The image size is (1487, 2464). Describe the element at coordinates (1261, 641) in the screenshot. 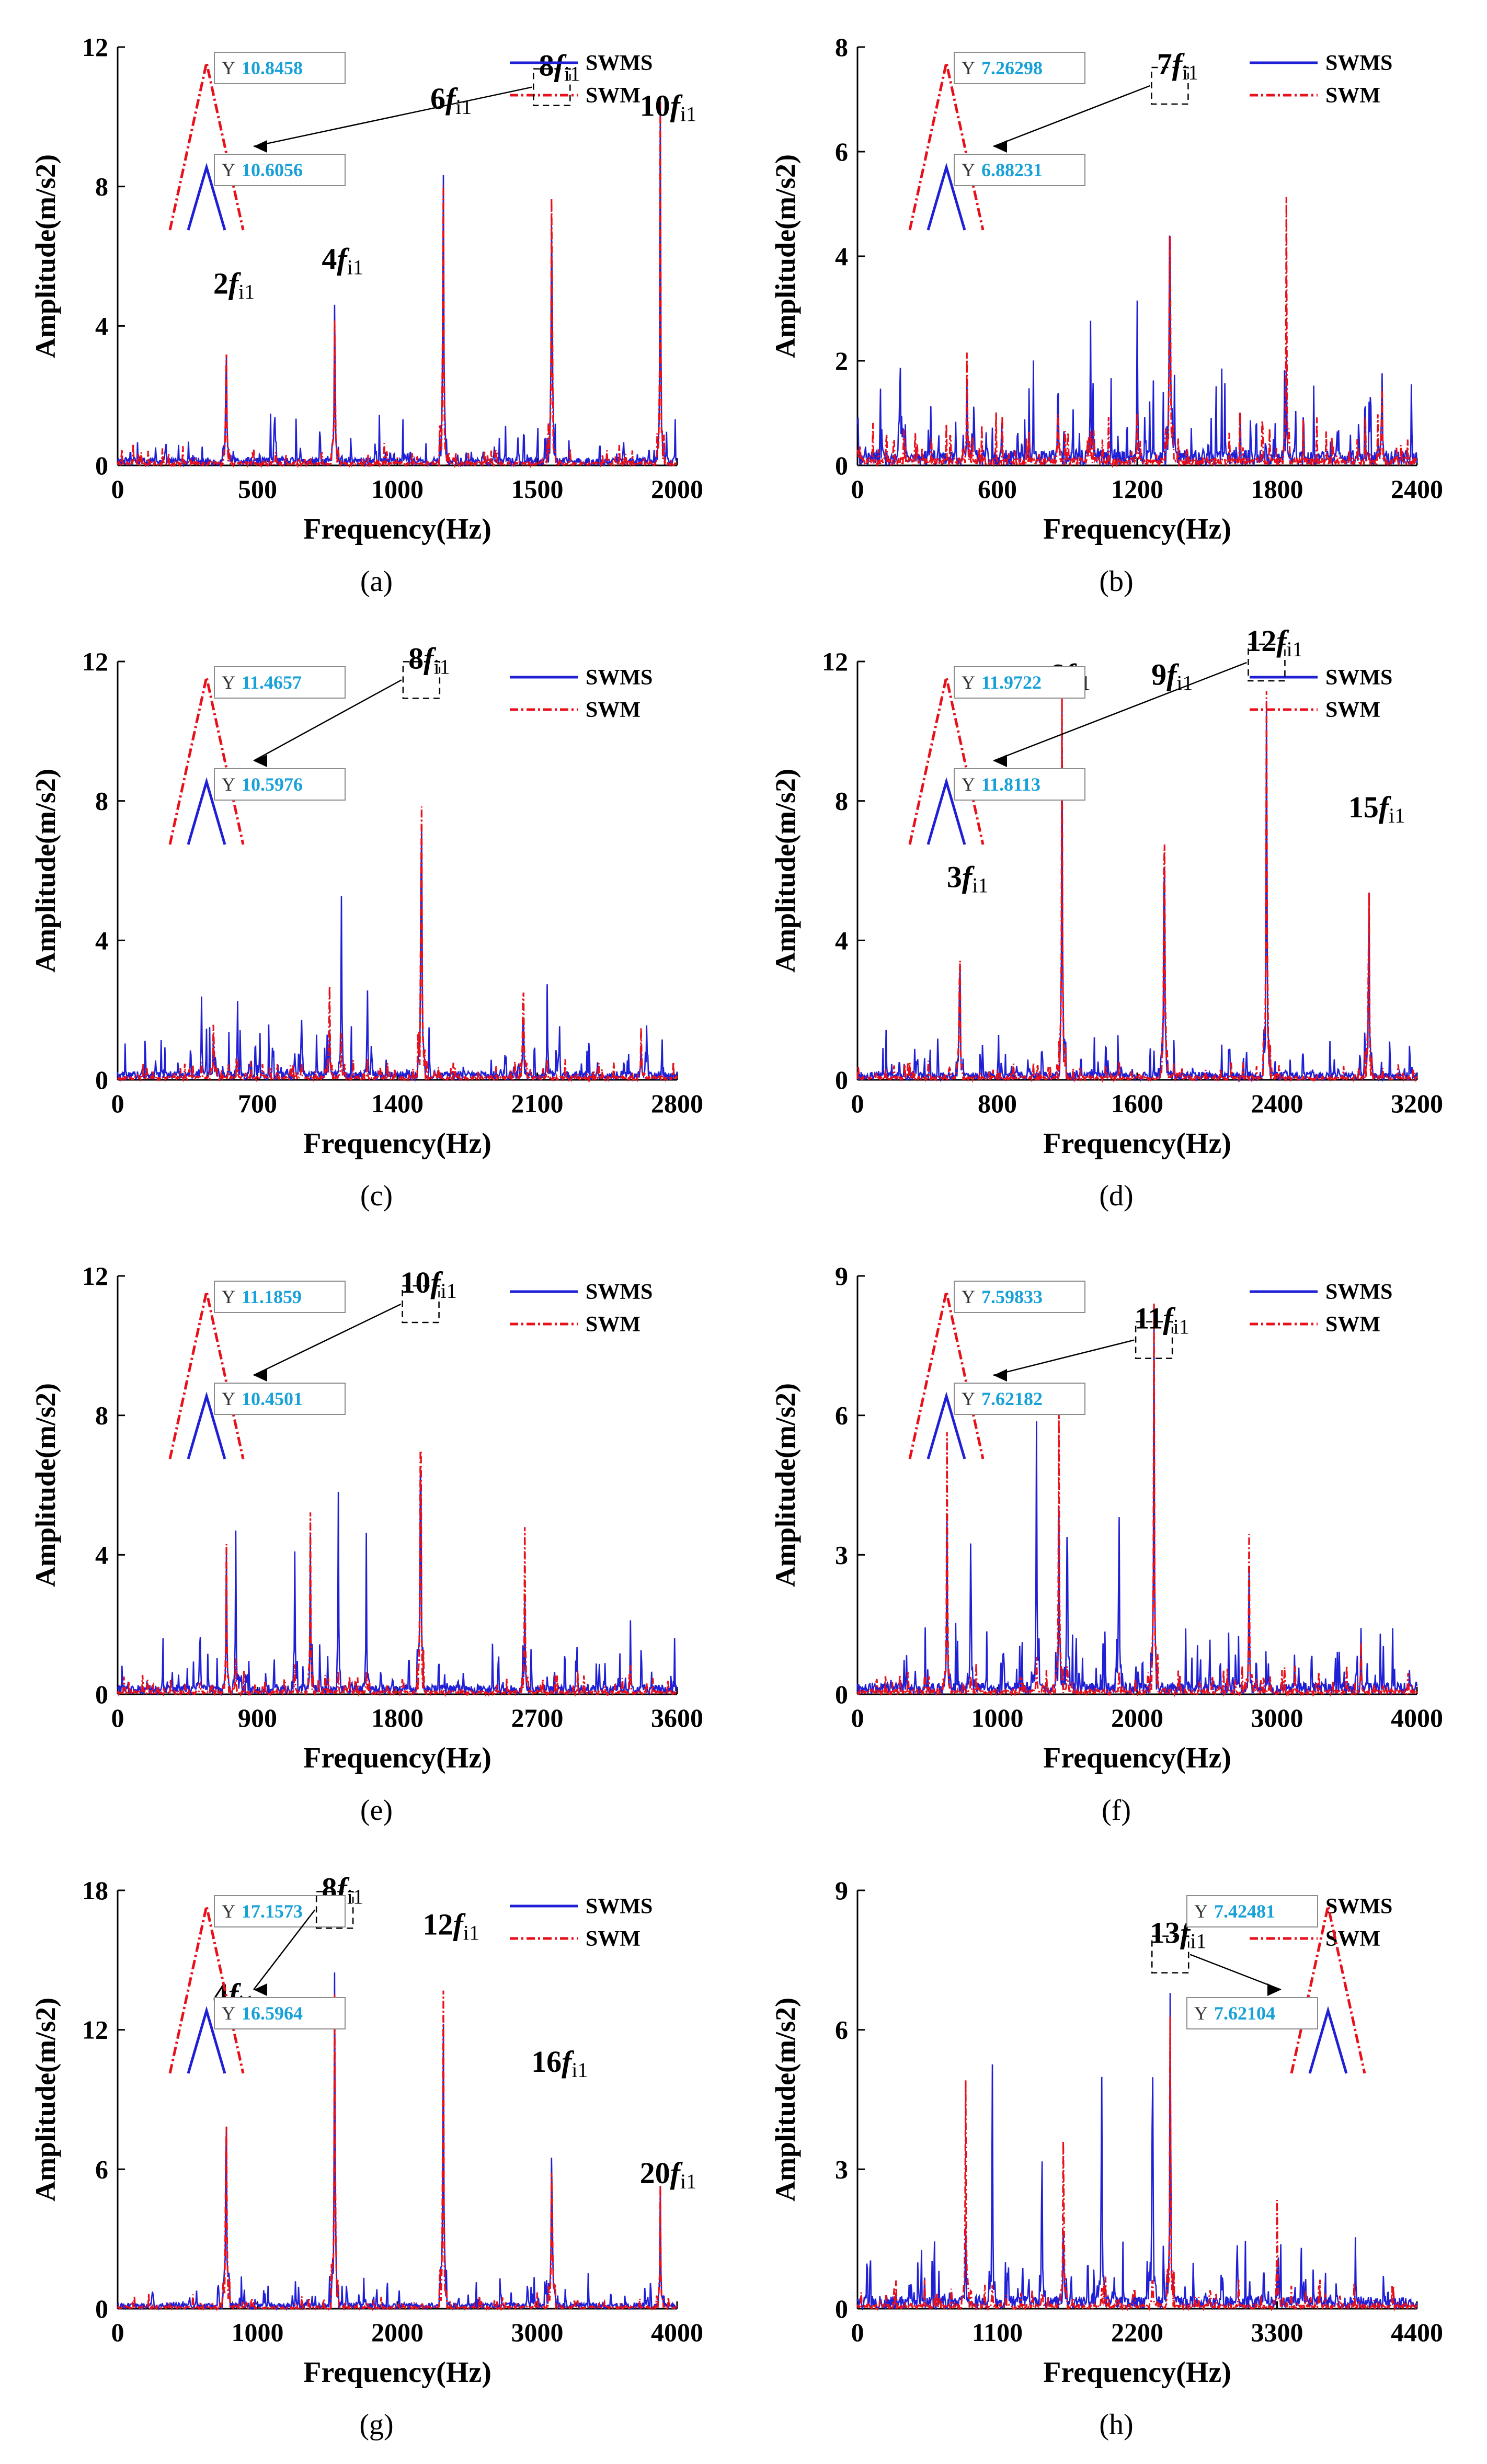

I see `peak-label-harmonic: 12` at that location.